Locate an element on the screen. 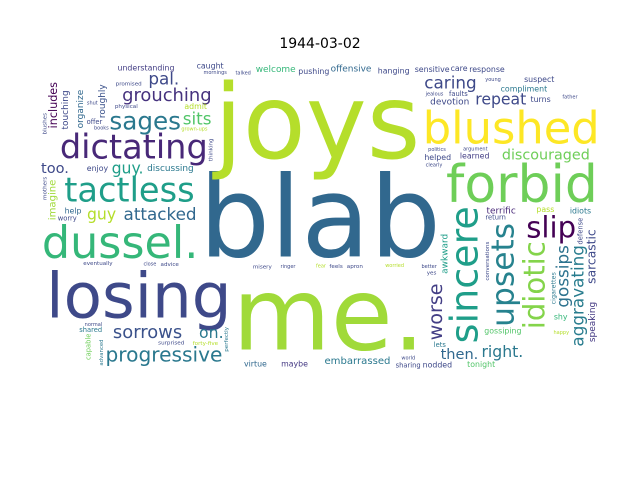  word-normal: normal is located at coordinates (94, 325).